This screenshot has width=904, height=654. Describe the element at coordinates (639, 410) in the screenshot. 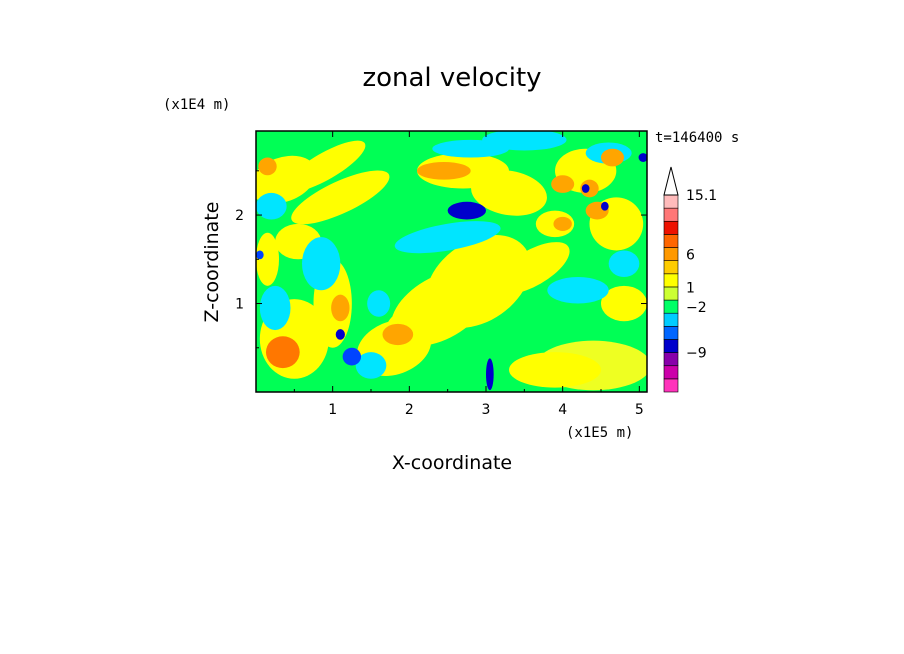

I see `x-tick-label: 5` at that location.